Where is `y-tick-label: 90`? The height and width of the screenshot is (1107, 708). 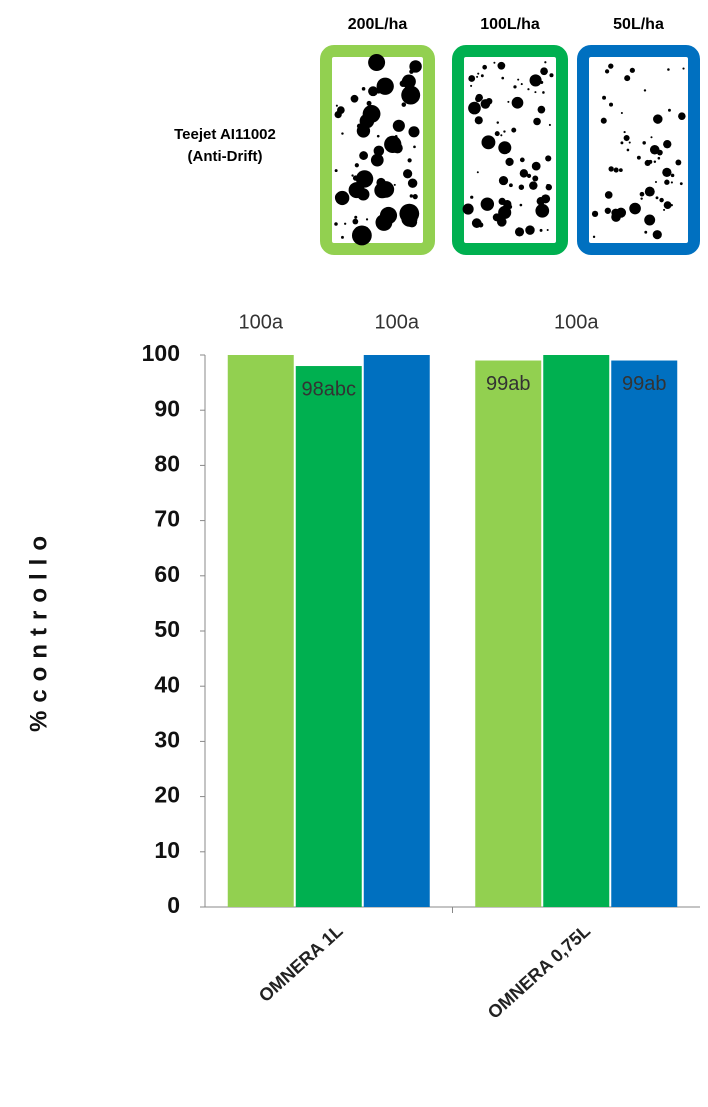
y-tick-label: 90 is located at coordinates (167, 408).